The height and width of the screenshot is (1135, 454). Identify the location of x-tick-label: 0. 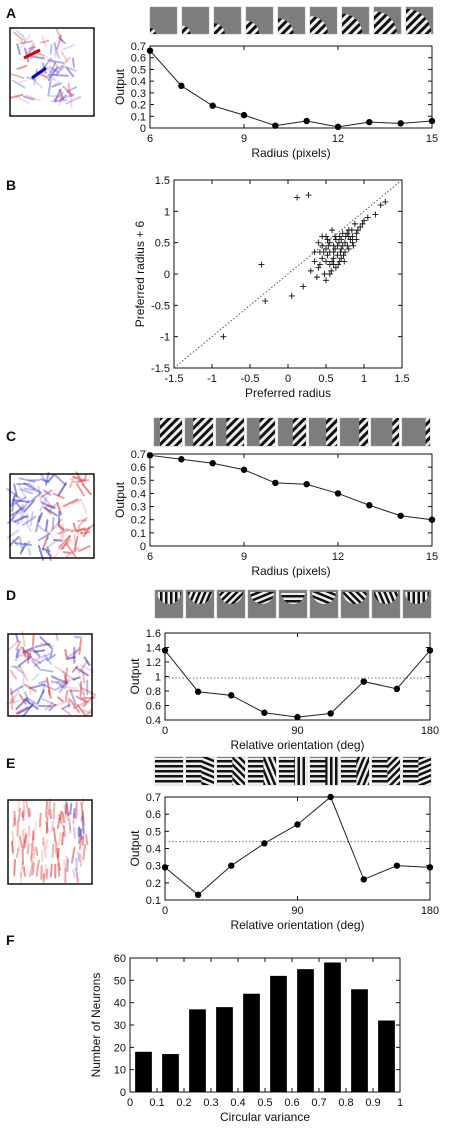
(165, 911).